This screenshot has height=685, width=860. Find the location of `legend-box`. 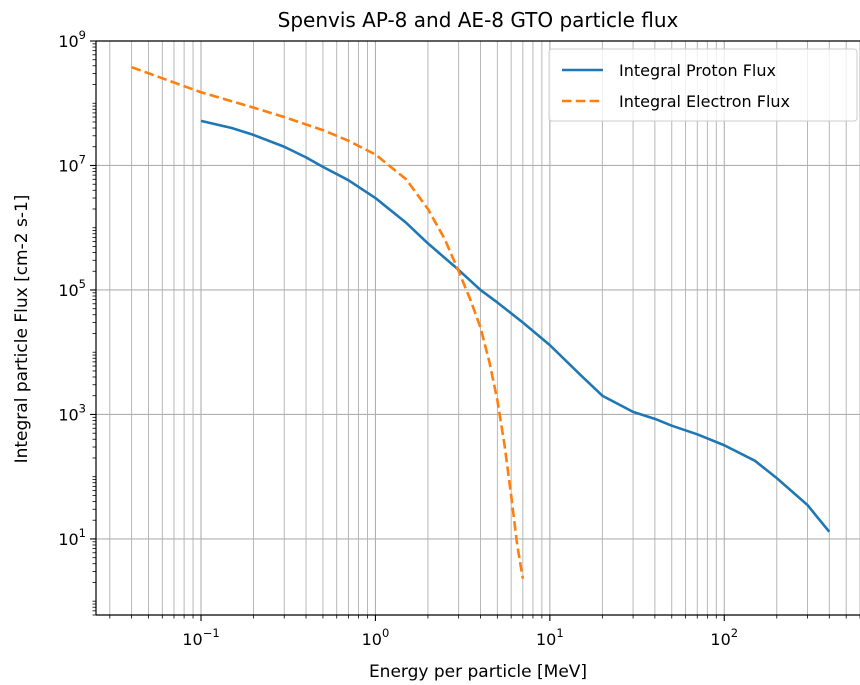

legend-box is located at coordinates (703, 85).